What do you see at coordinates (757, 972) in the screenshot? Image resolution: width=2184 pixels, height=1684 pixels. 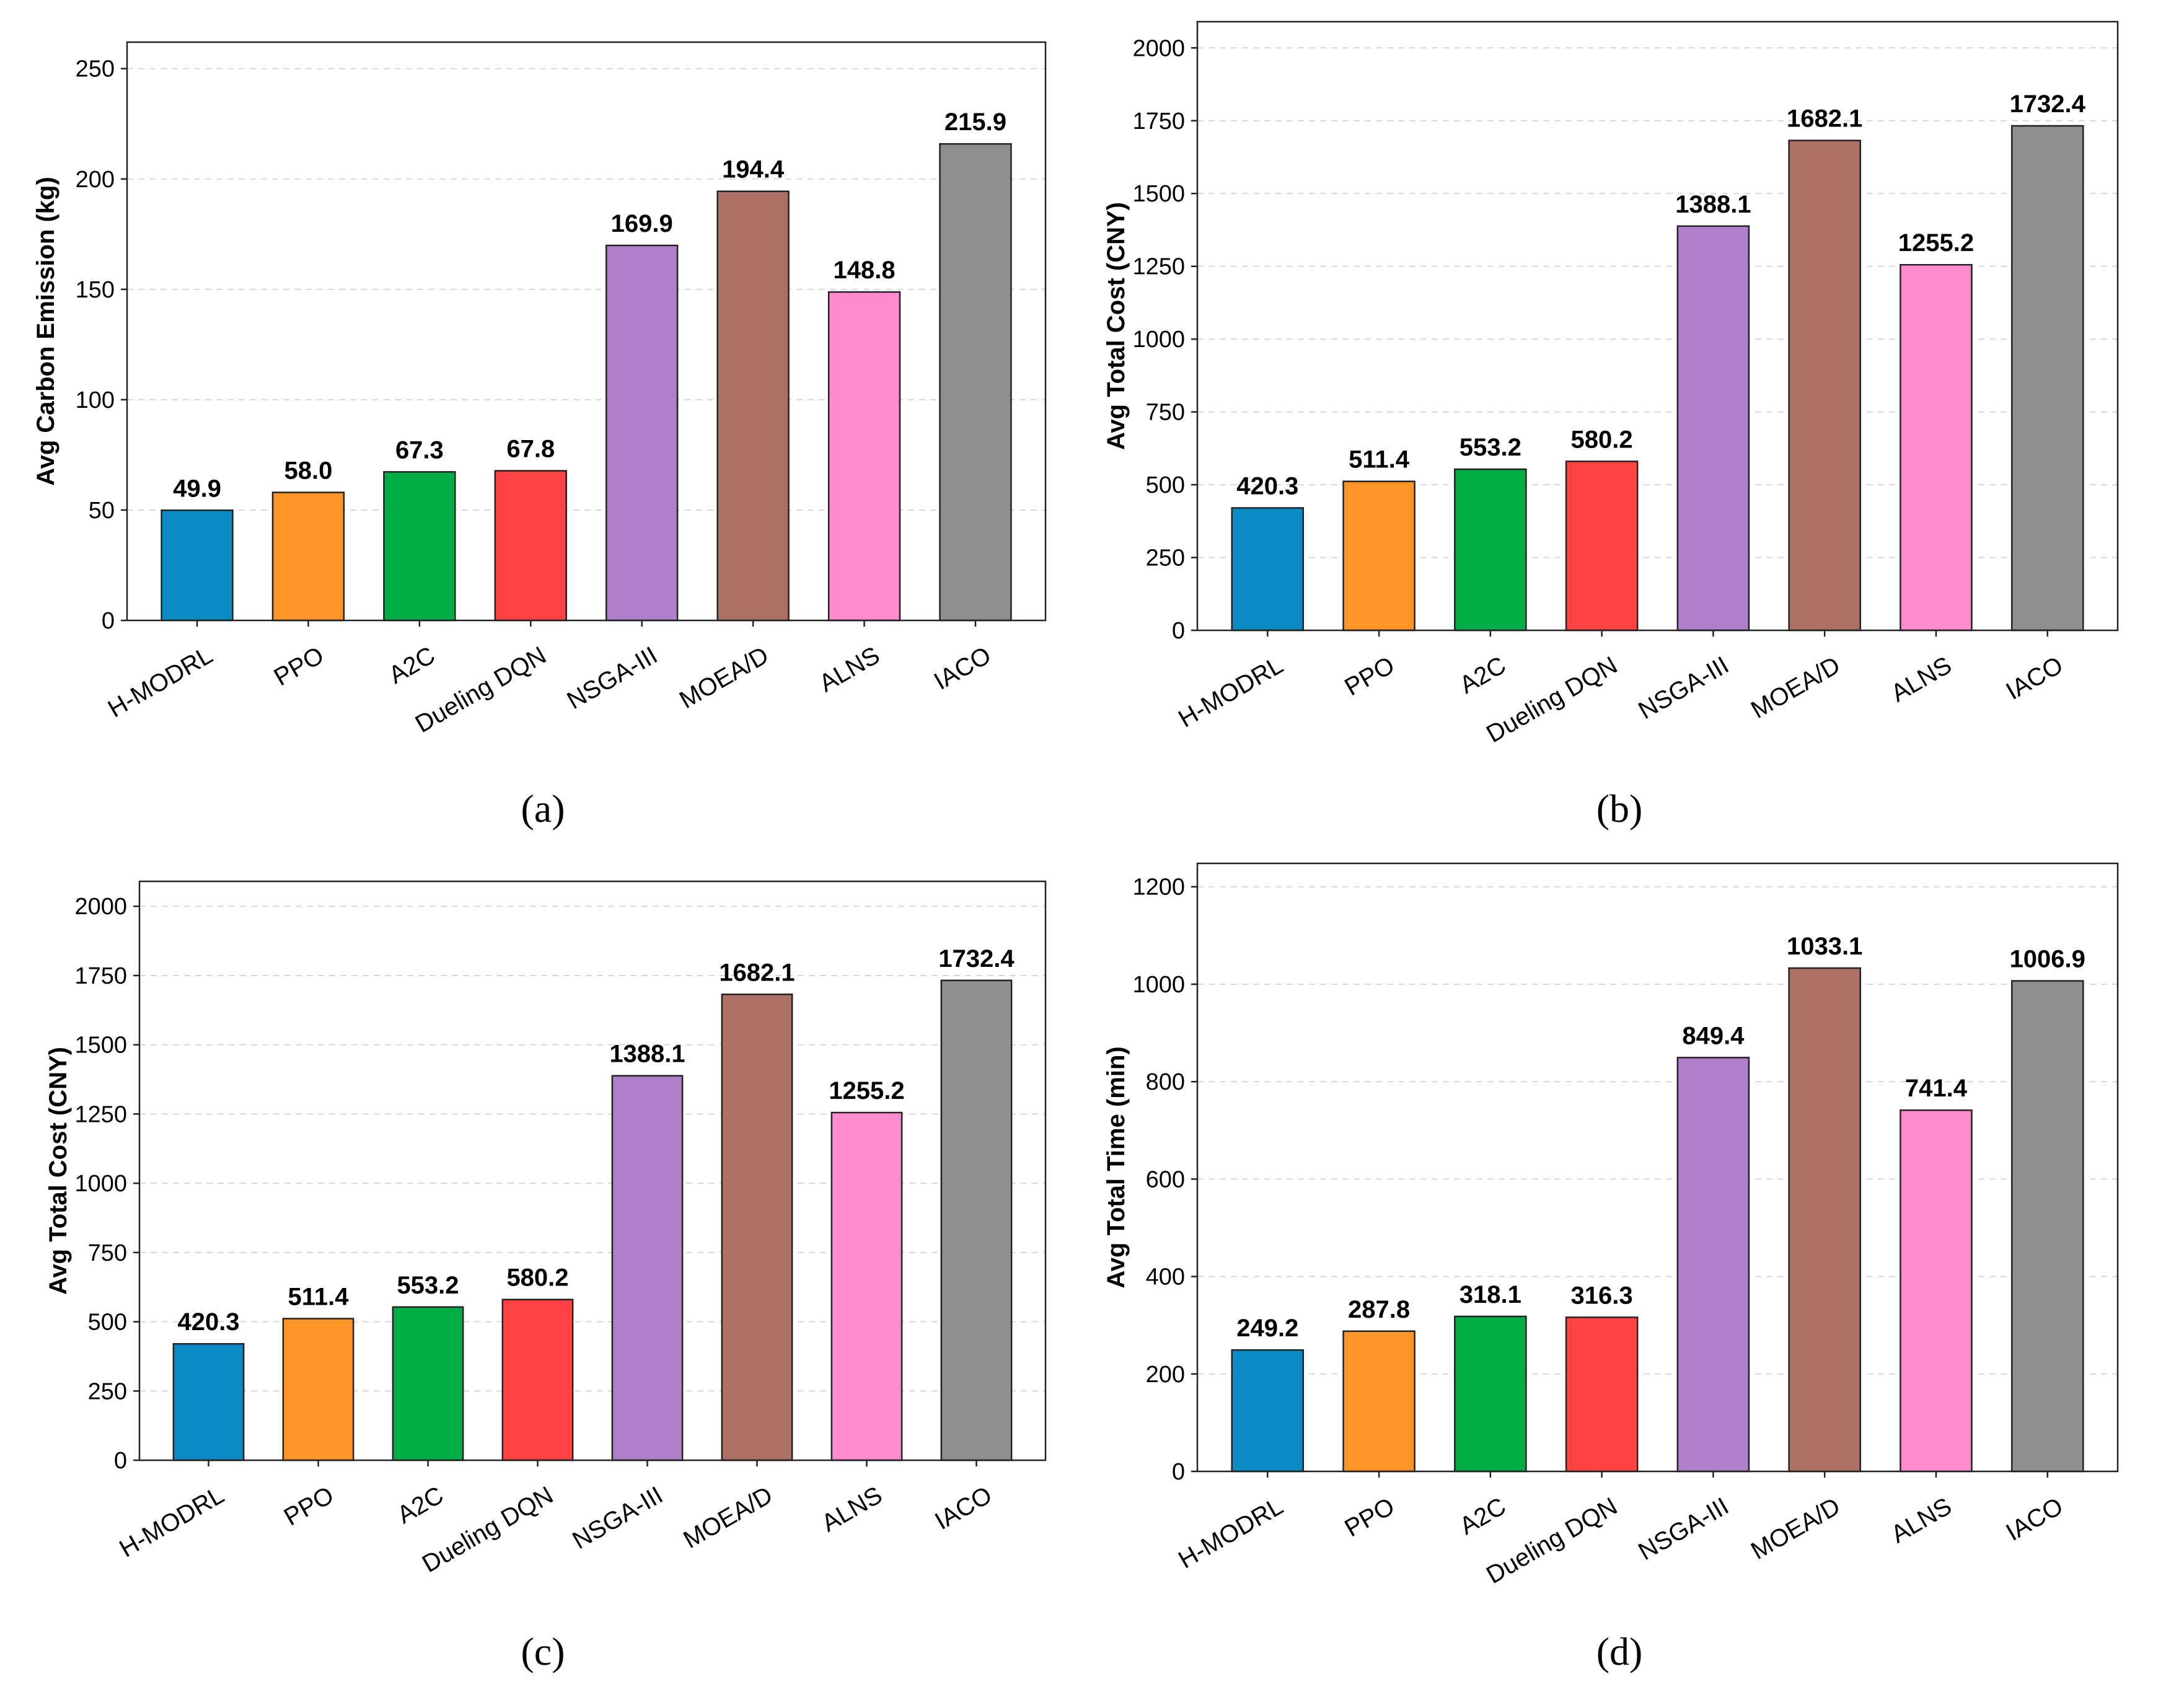 I see `value-label-c-5: 1682.1` at bounding box center [757, 972].